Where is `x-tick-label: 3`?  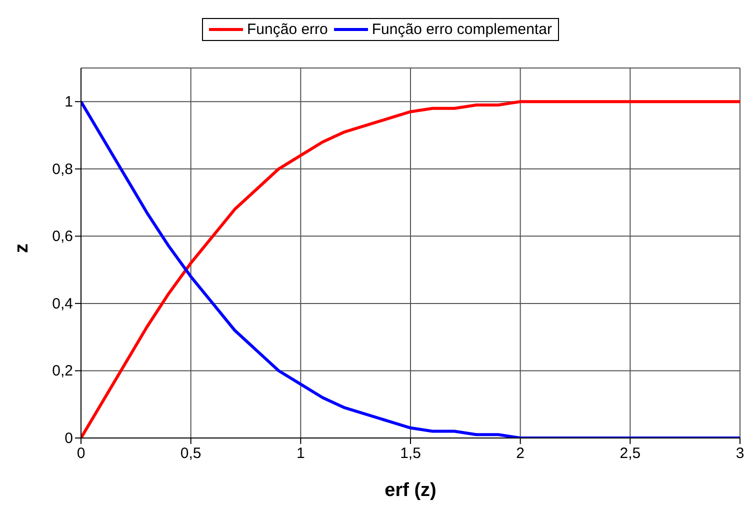 x-tick-label: 3 is located at coordinates (740, 453).